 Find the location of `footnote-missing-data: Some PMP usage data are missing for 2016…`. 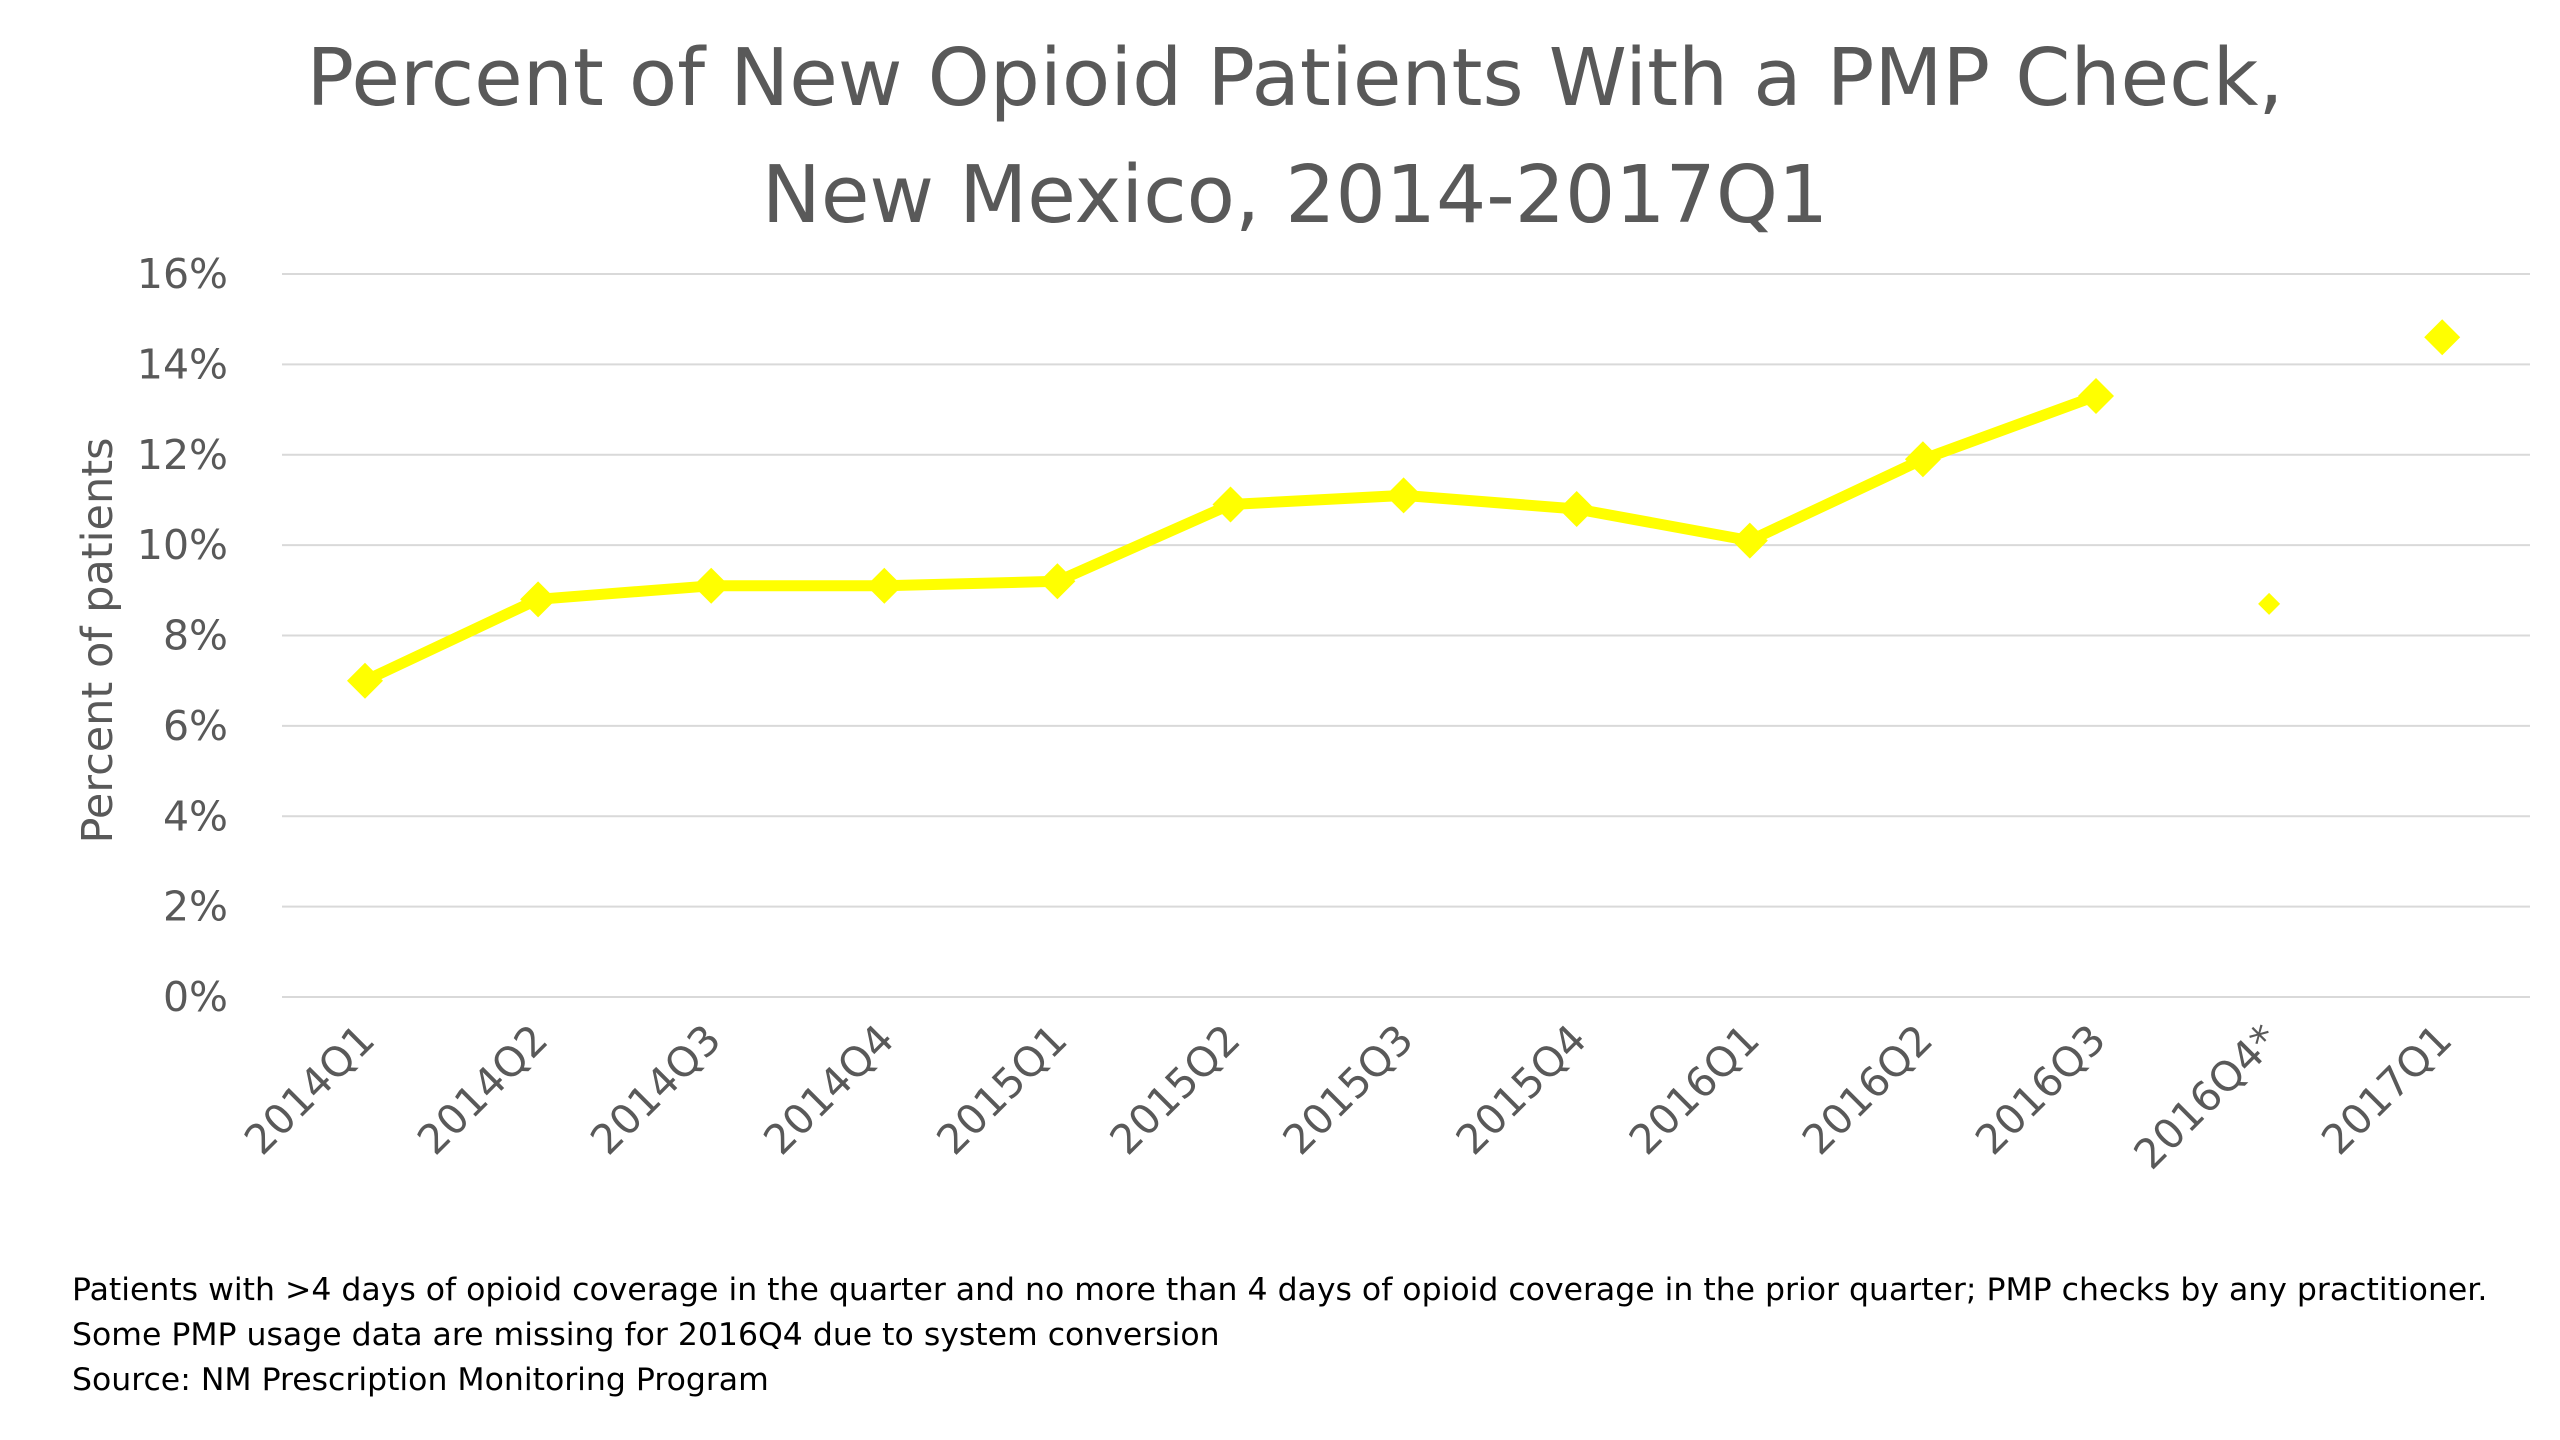

footnote-missing-data: Some PMP usage data are missing for 2016… is located at coordinates (646, 1335).